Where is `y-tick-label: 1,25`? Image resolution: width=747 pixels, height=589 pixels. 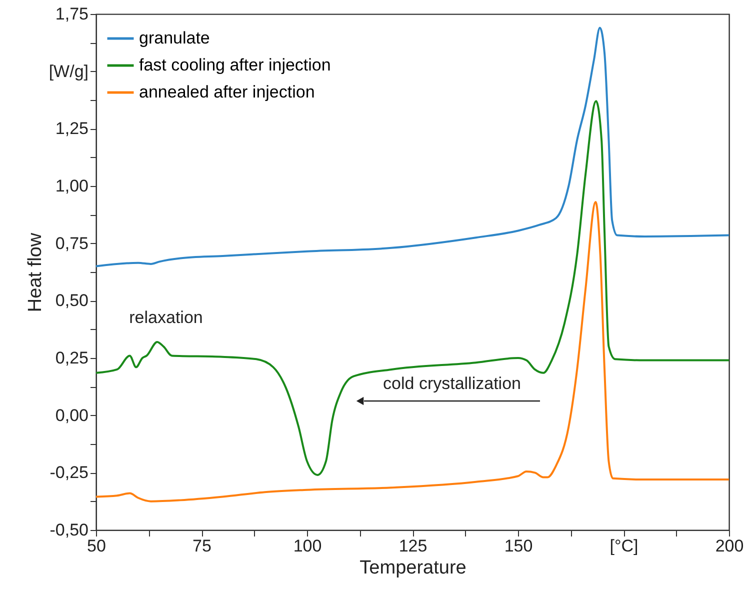
y-tick-label: 1,25 is located at coordinates (71, 128).